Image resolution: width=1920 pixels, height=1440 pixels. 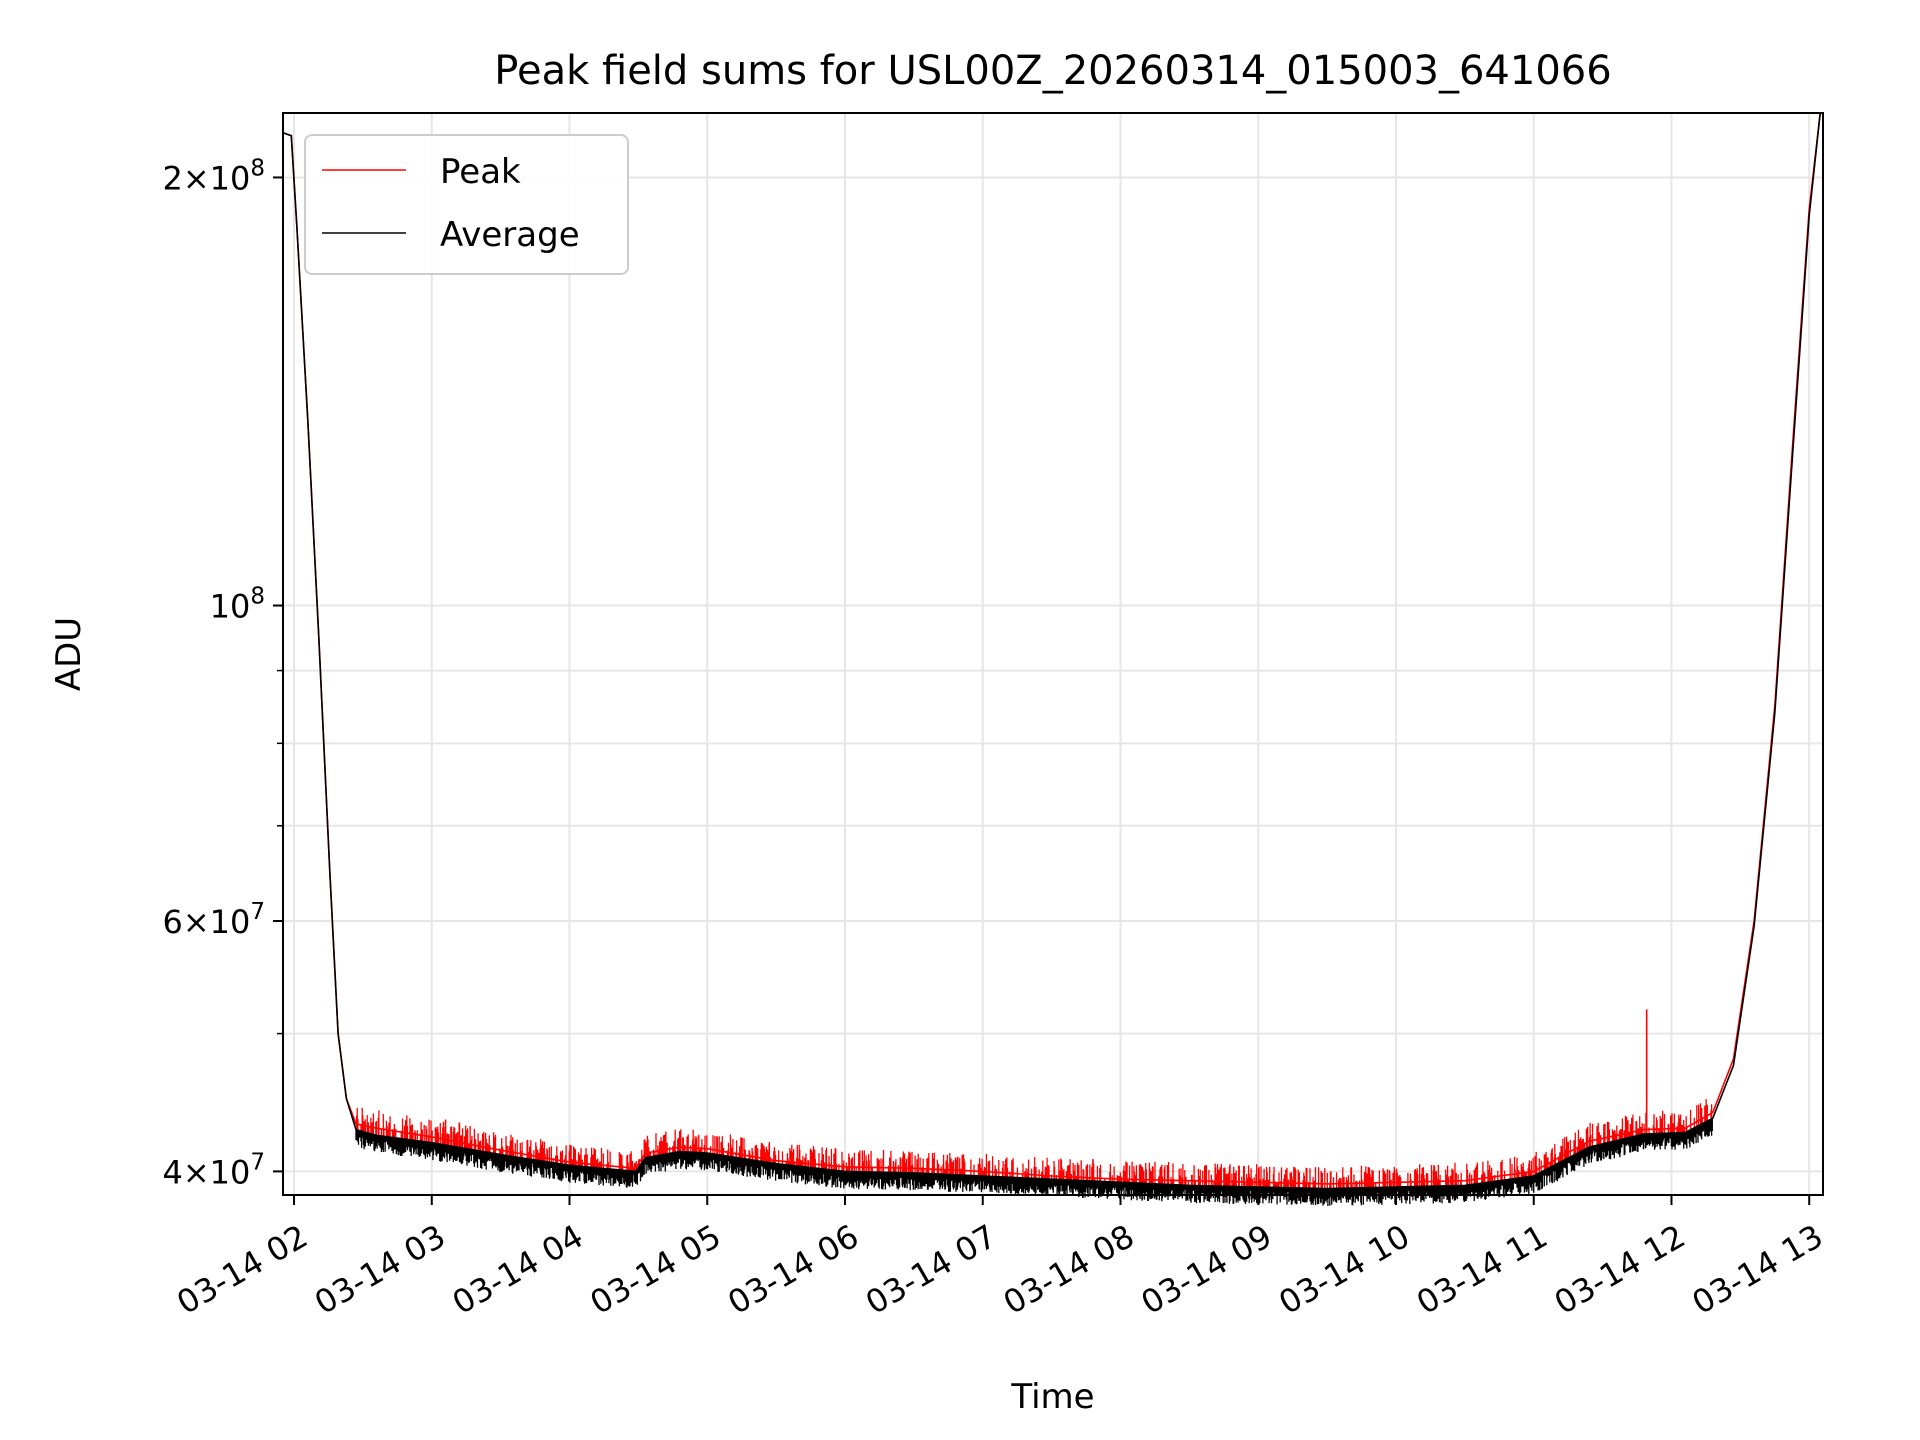 I want to click on y-tick-label: 6×107, so click(x=213, y=920).